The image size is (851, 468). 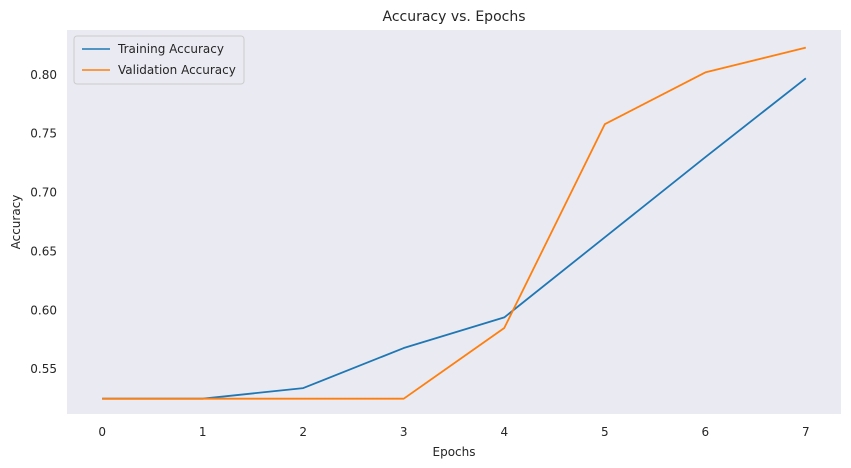 I want to click on legend-box, so click(x=159, y=60).